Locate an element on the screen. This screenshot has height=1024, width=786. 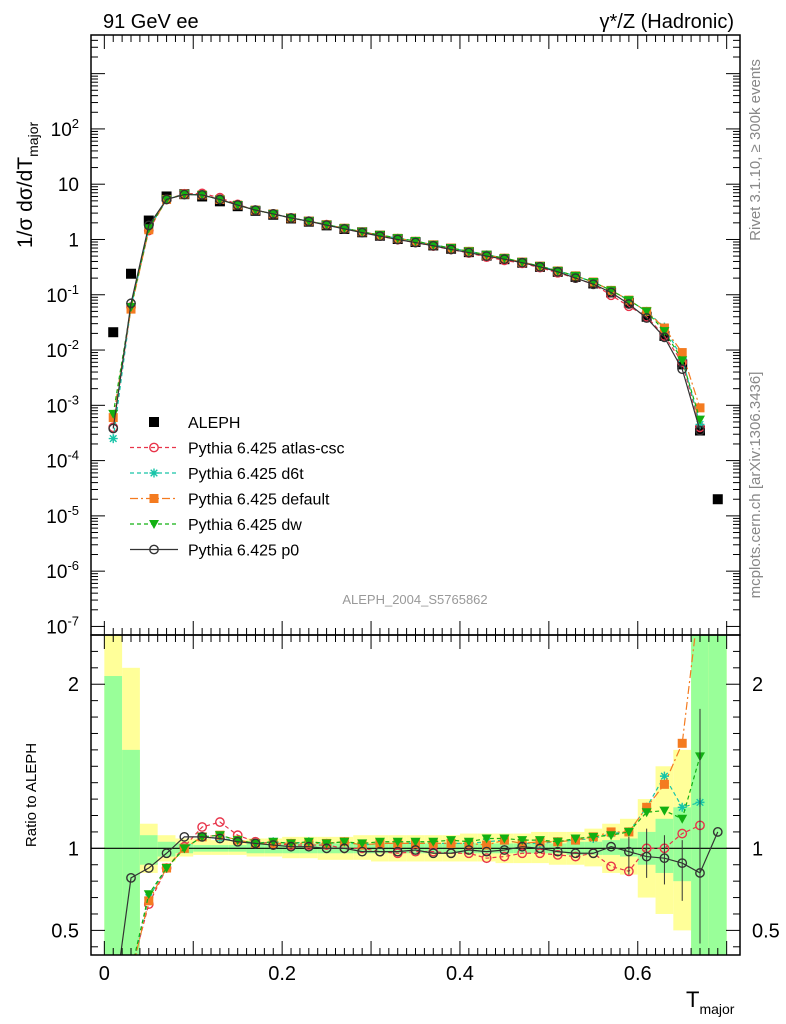
ratio-ytick-label: 1 is located at coordinates (73, 849).